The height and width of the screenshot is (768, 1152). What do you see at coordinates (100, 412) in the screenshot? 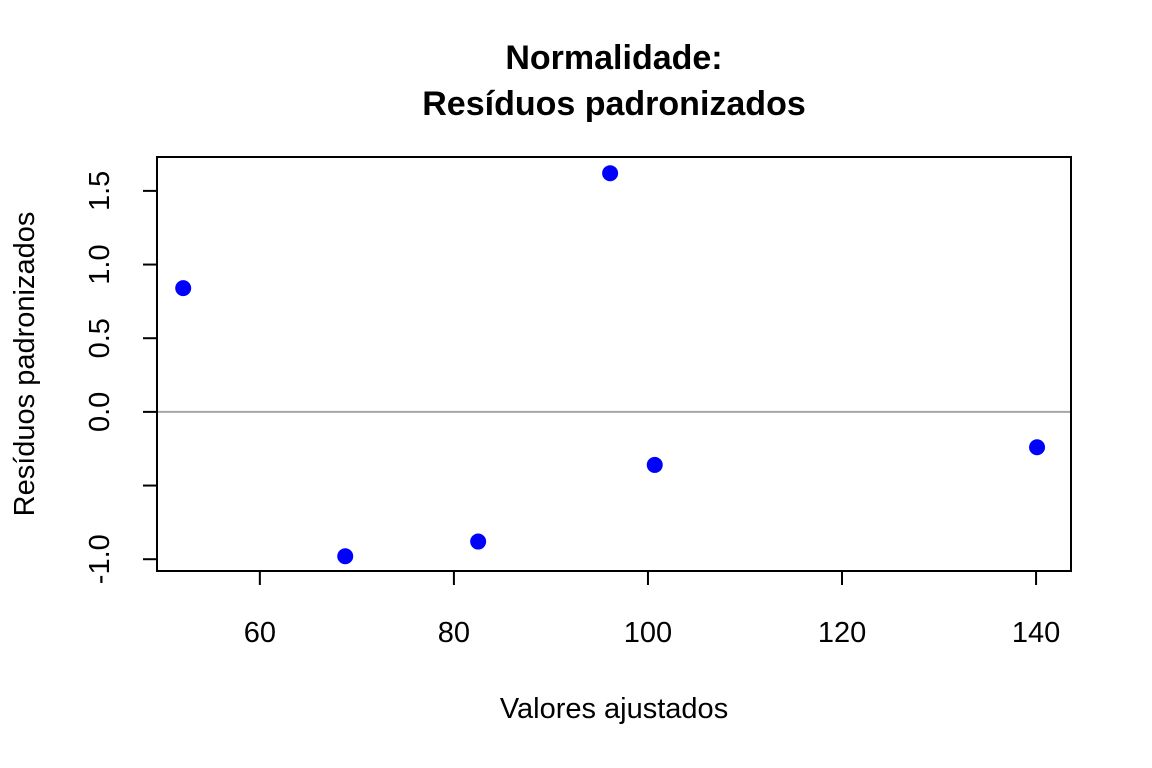
I see `y-tick-label: 0.0` at bounding box center [100, 412].